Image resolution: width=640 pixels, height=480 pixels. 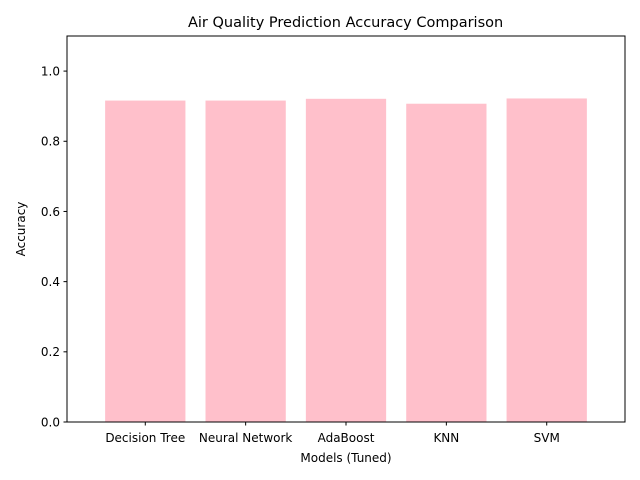 I want to click on bar-neural-network, so click(x=245, y=261).